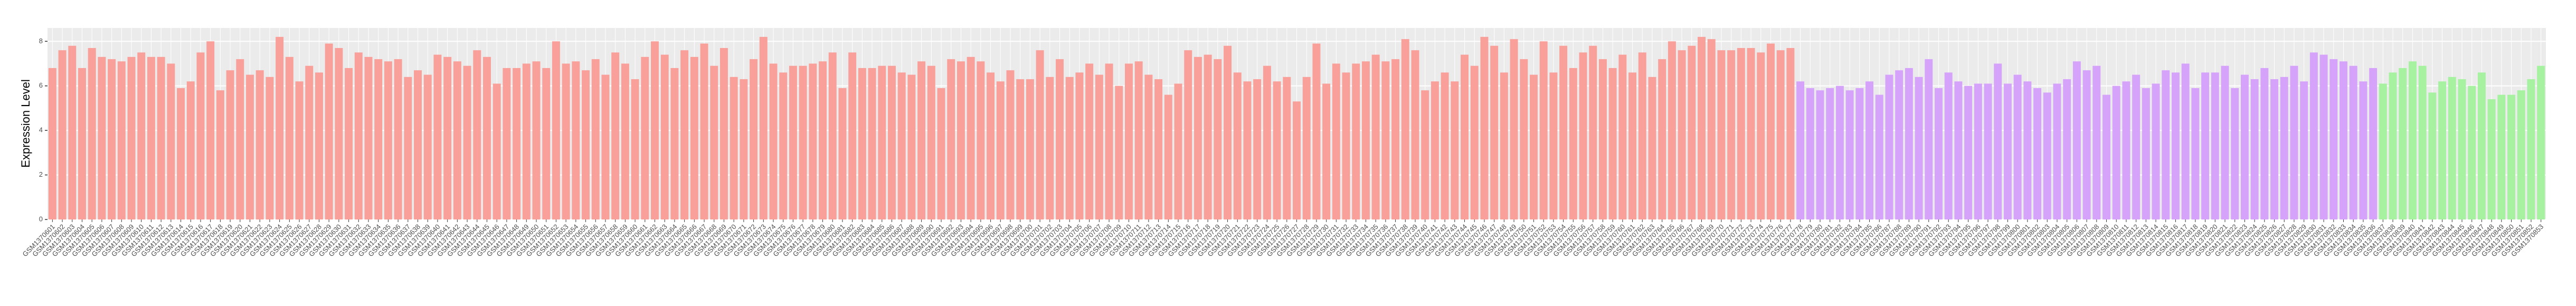  What do you see at coordinates (41, 41) in the screenshot?
I see `y-tick-label: 8` at bounding box center [41, 41].